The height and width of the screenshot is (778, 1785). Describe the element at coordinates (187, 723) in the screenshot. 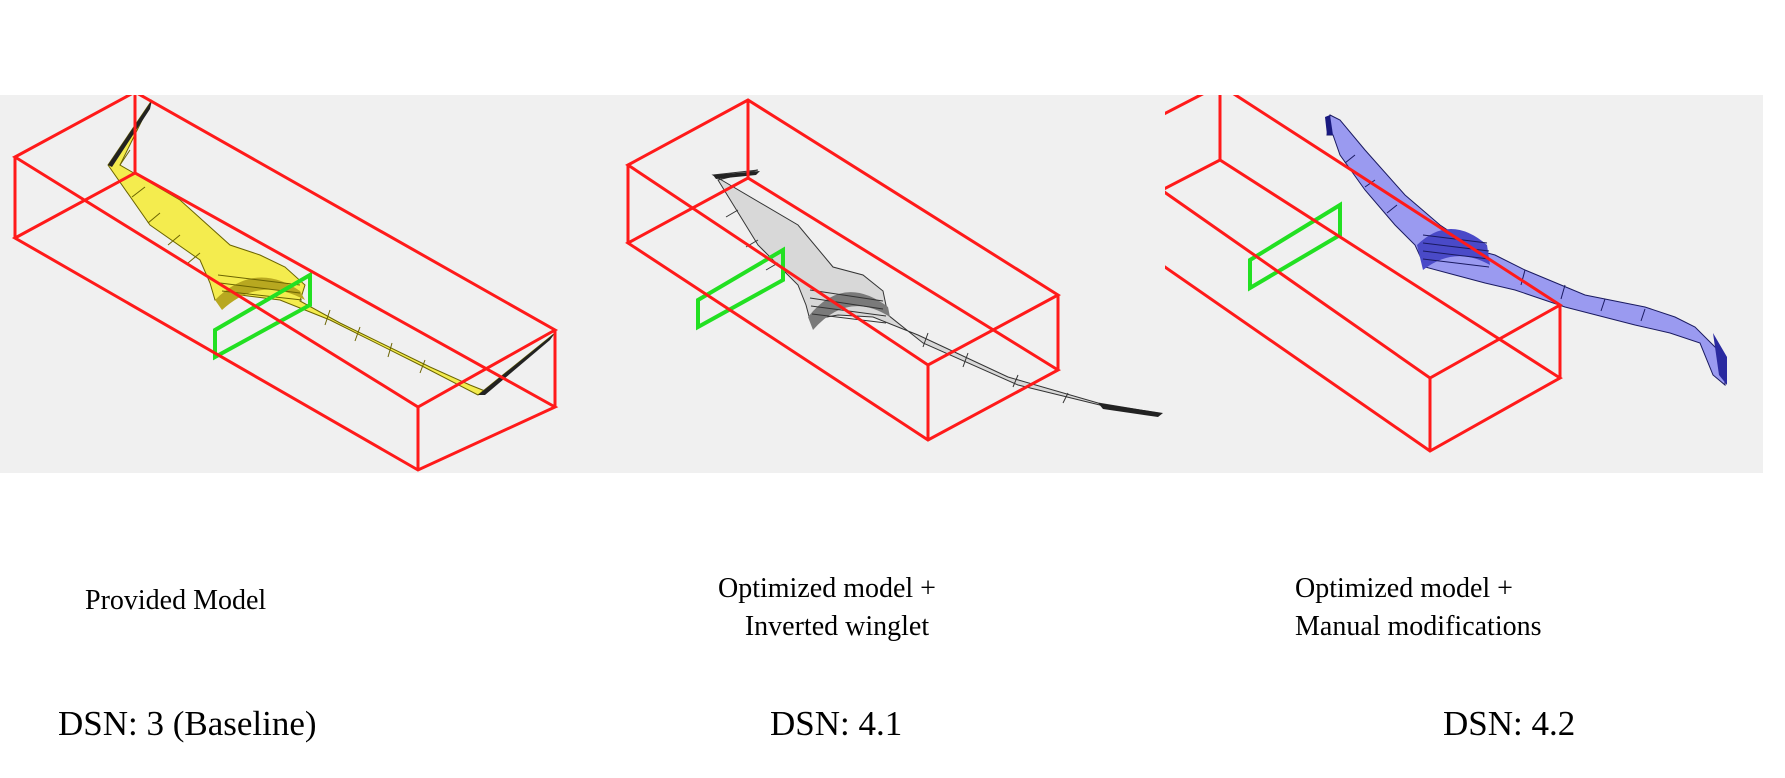

I see `dsn-label-baseline: DSN: 3 (Baseline)` at that location.